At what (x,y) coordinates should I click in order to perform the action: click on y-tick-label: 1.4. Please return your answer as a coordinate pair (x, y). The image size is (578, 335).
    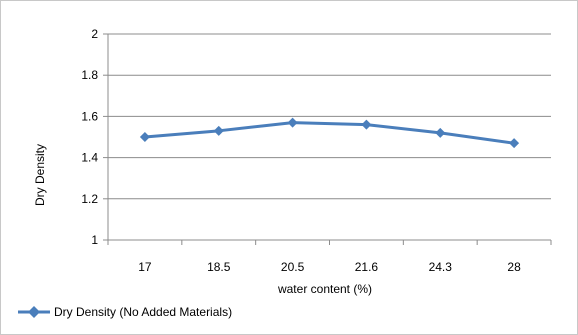
    Looking at the image, I should click on (89, 158).